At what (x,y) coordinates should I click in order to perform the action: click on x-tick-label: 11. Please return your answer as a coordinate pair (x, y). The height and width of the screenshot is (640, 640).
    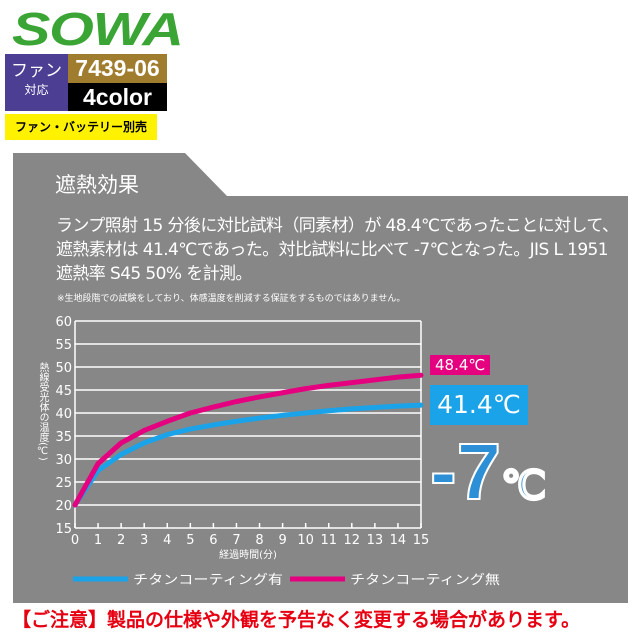
    Looking at the image, I should click on (328, 540).